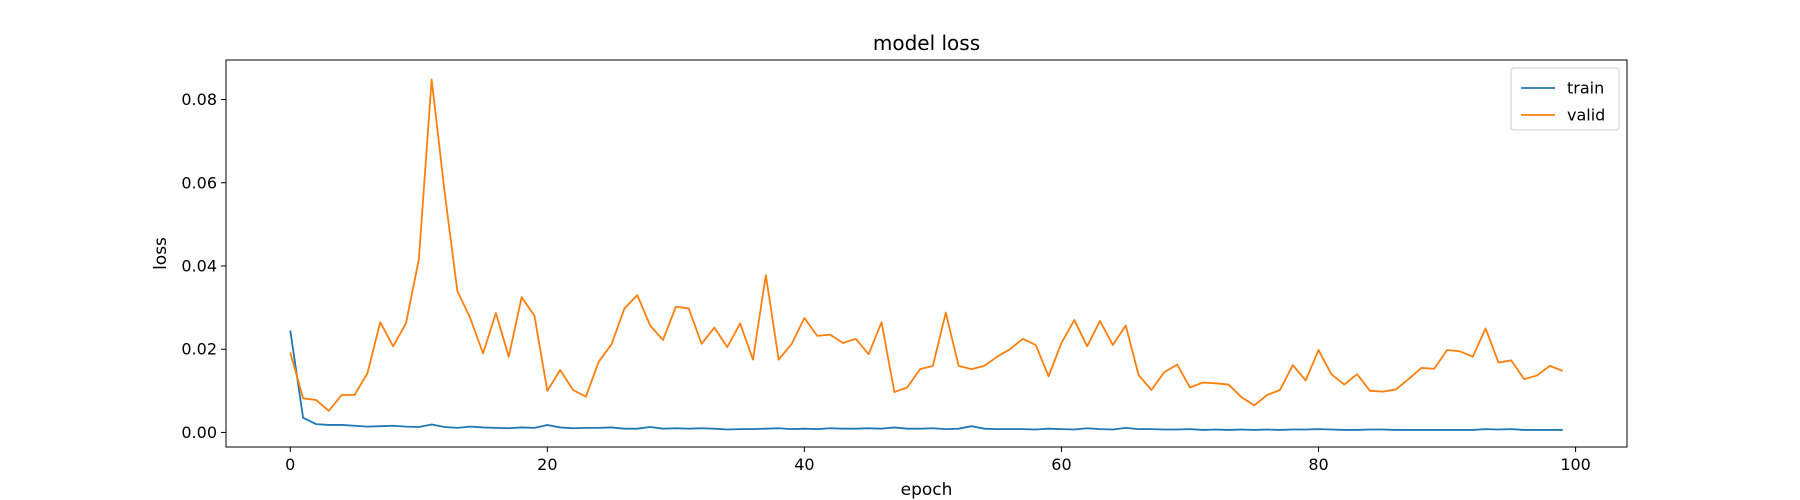 The image size is (1800, 500). What do you see at coordinates (1585, 88) in the screenshot?
I see `legend-label-train: train` at bounding box center [1585, 88].